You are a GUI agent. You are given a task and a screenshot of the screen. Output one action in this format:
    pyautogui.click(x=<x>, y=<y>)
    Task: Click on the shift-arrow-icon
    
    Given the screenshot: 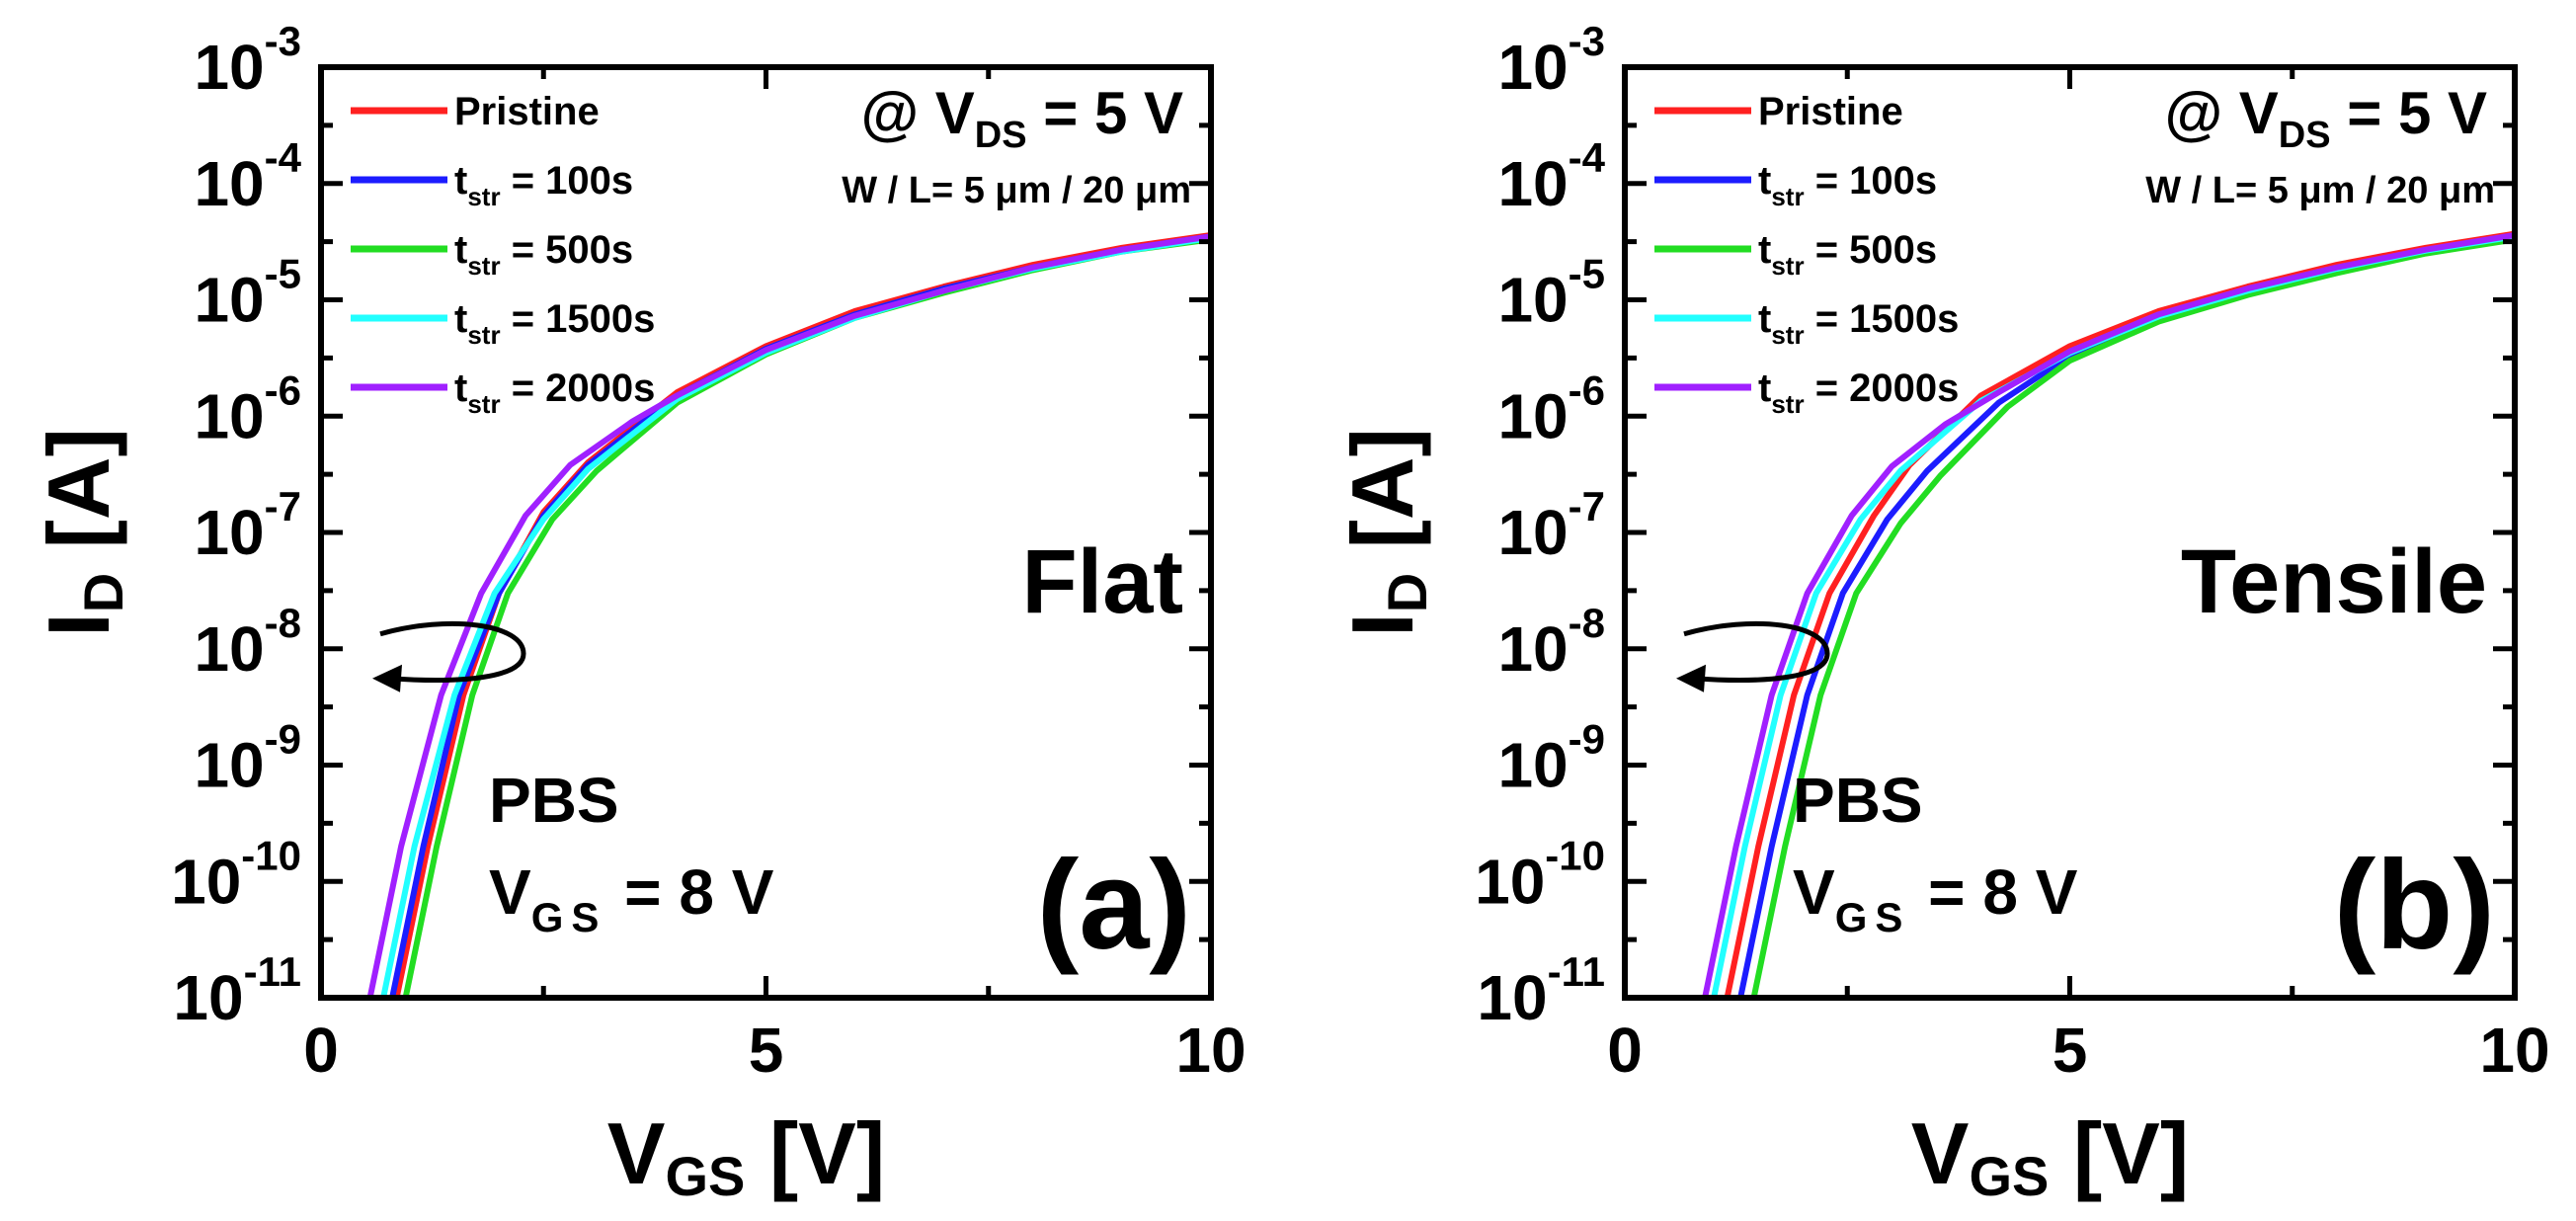 What is the action you would take?
    pyautogui.click(x=449, y=656)
    